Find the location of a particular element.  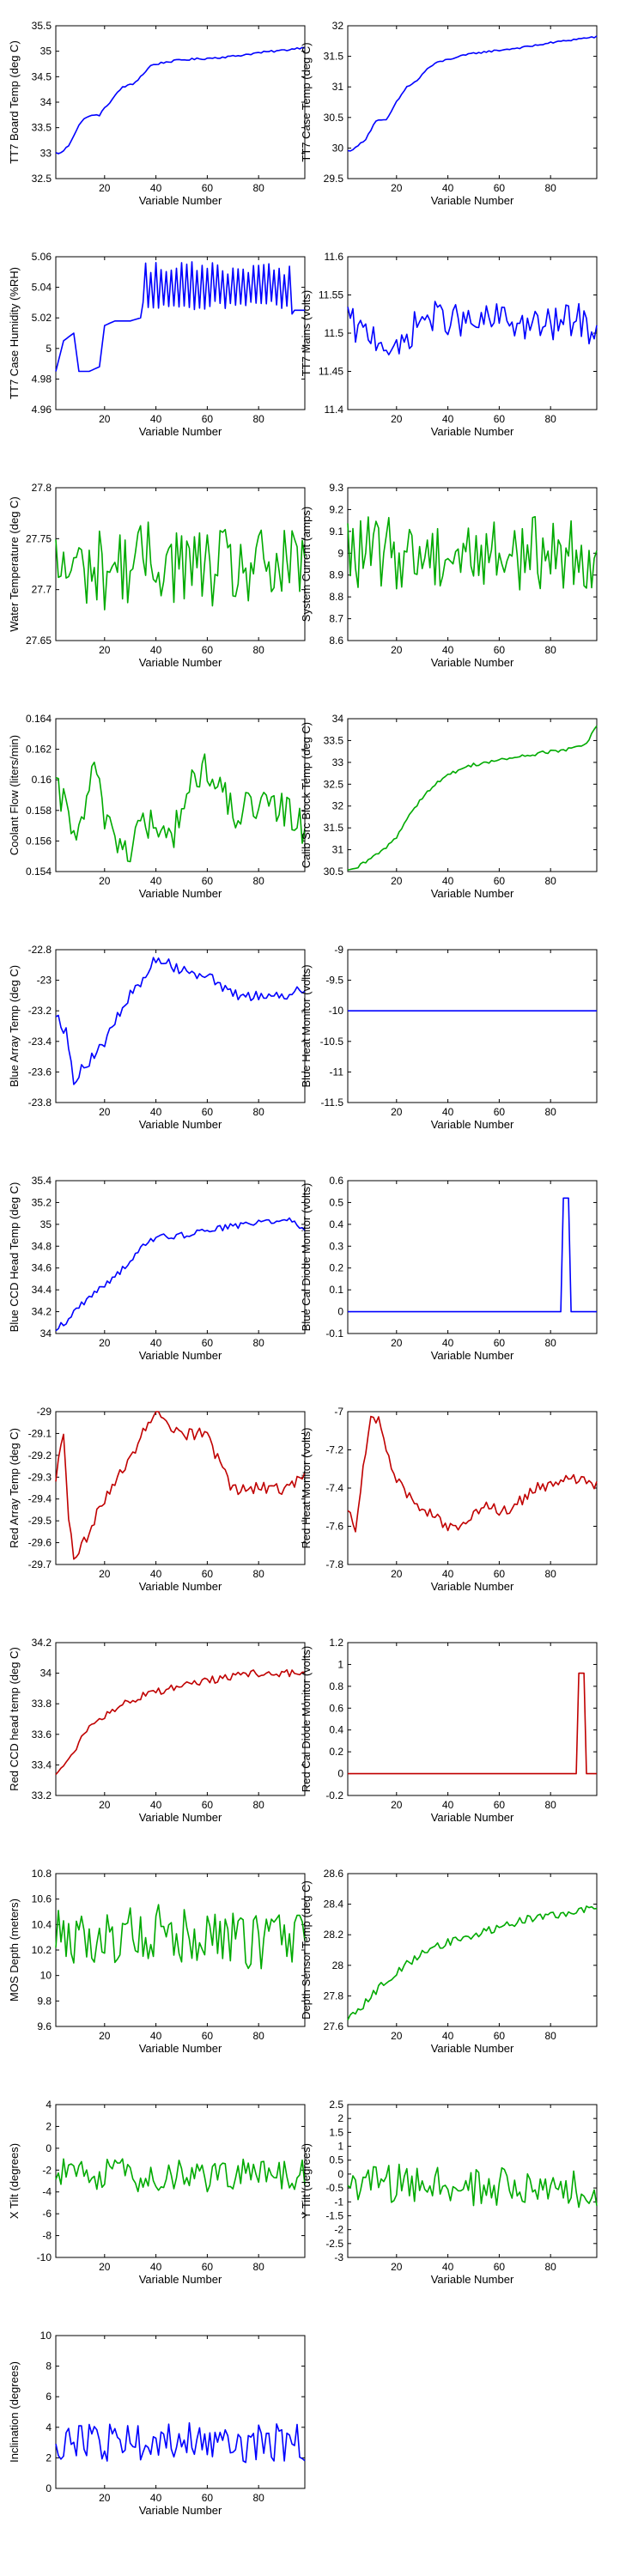

y-tick-label: 11.6 is located at coordinates (334, 257).